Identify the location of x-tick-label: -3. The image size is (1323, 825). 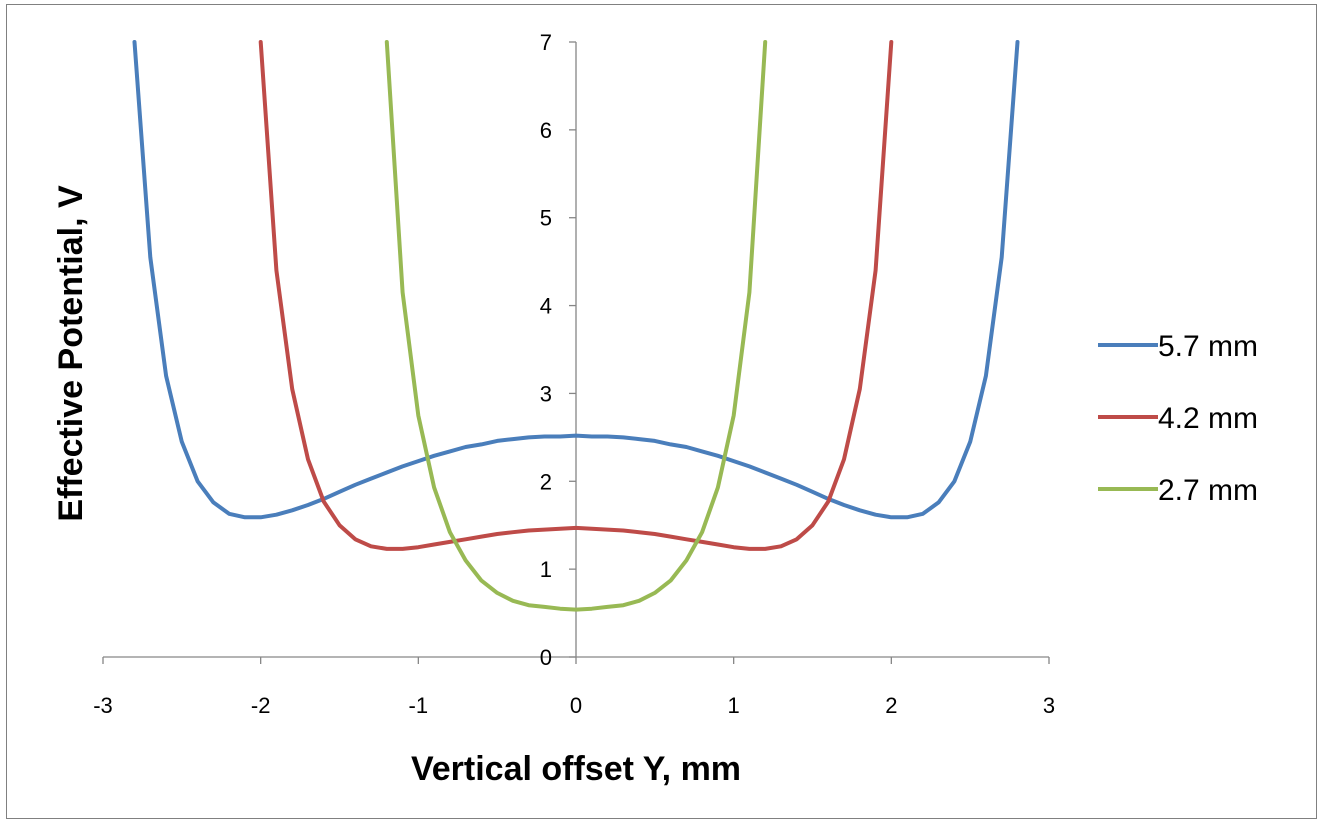
(103, 705).